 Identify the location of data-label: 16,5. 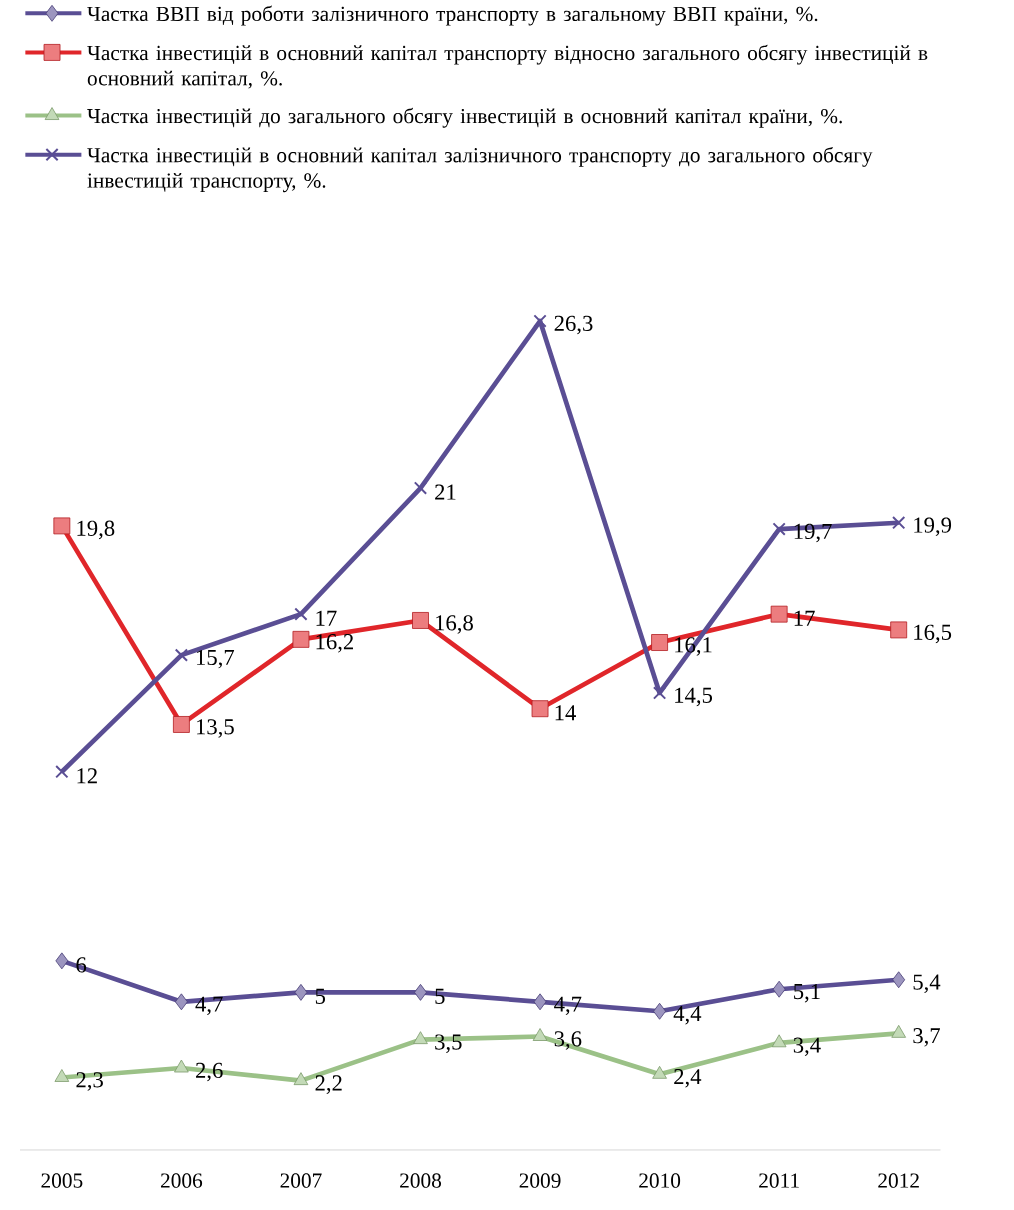
(933, 634).